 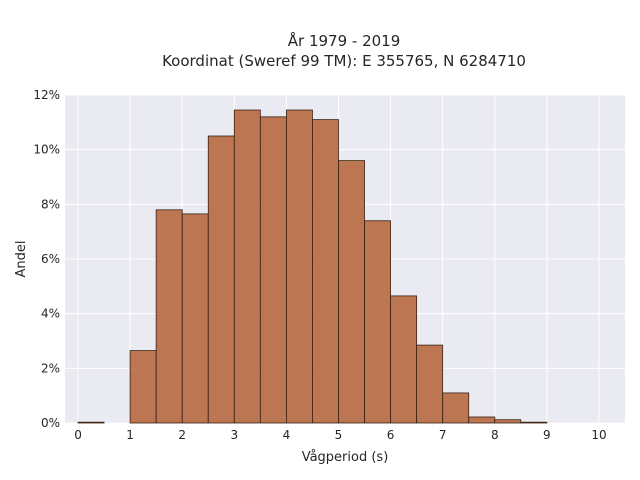 I want to click on y-tick-labels: 0% 2% 4% 6% 8% 10% 12%, so click(x=46, y=259).